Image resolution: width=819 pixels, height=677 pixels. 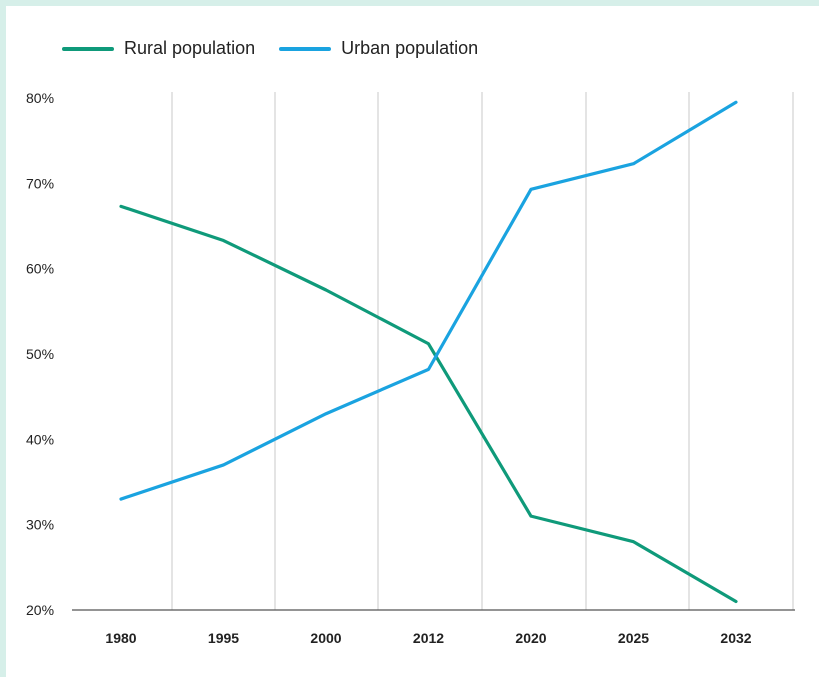 What do you see at coordinates (410, 48) in the screenshot?
I see `legend-label-urban: Urban population` at bounding box center [410, 48].